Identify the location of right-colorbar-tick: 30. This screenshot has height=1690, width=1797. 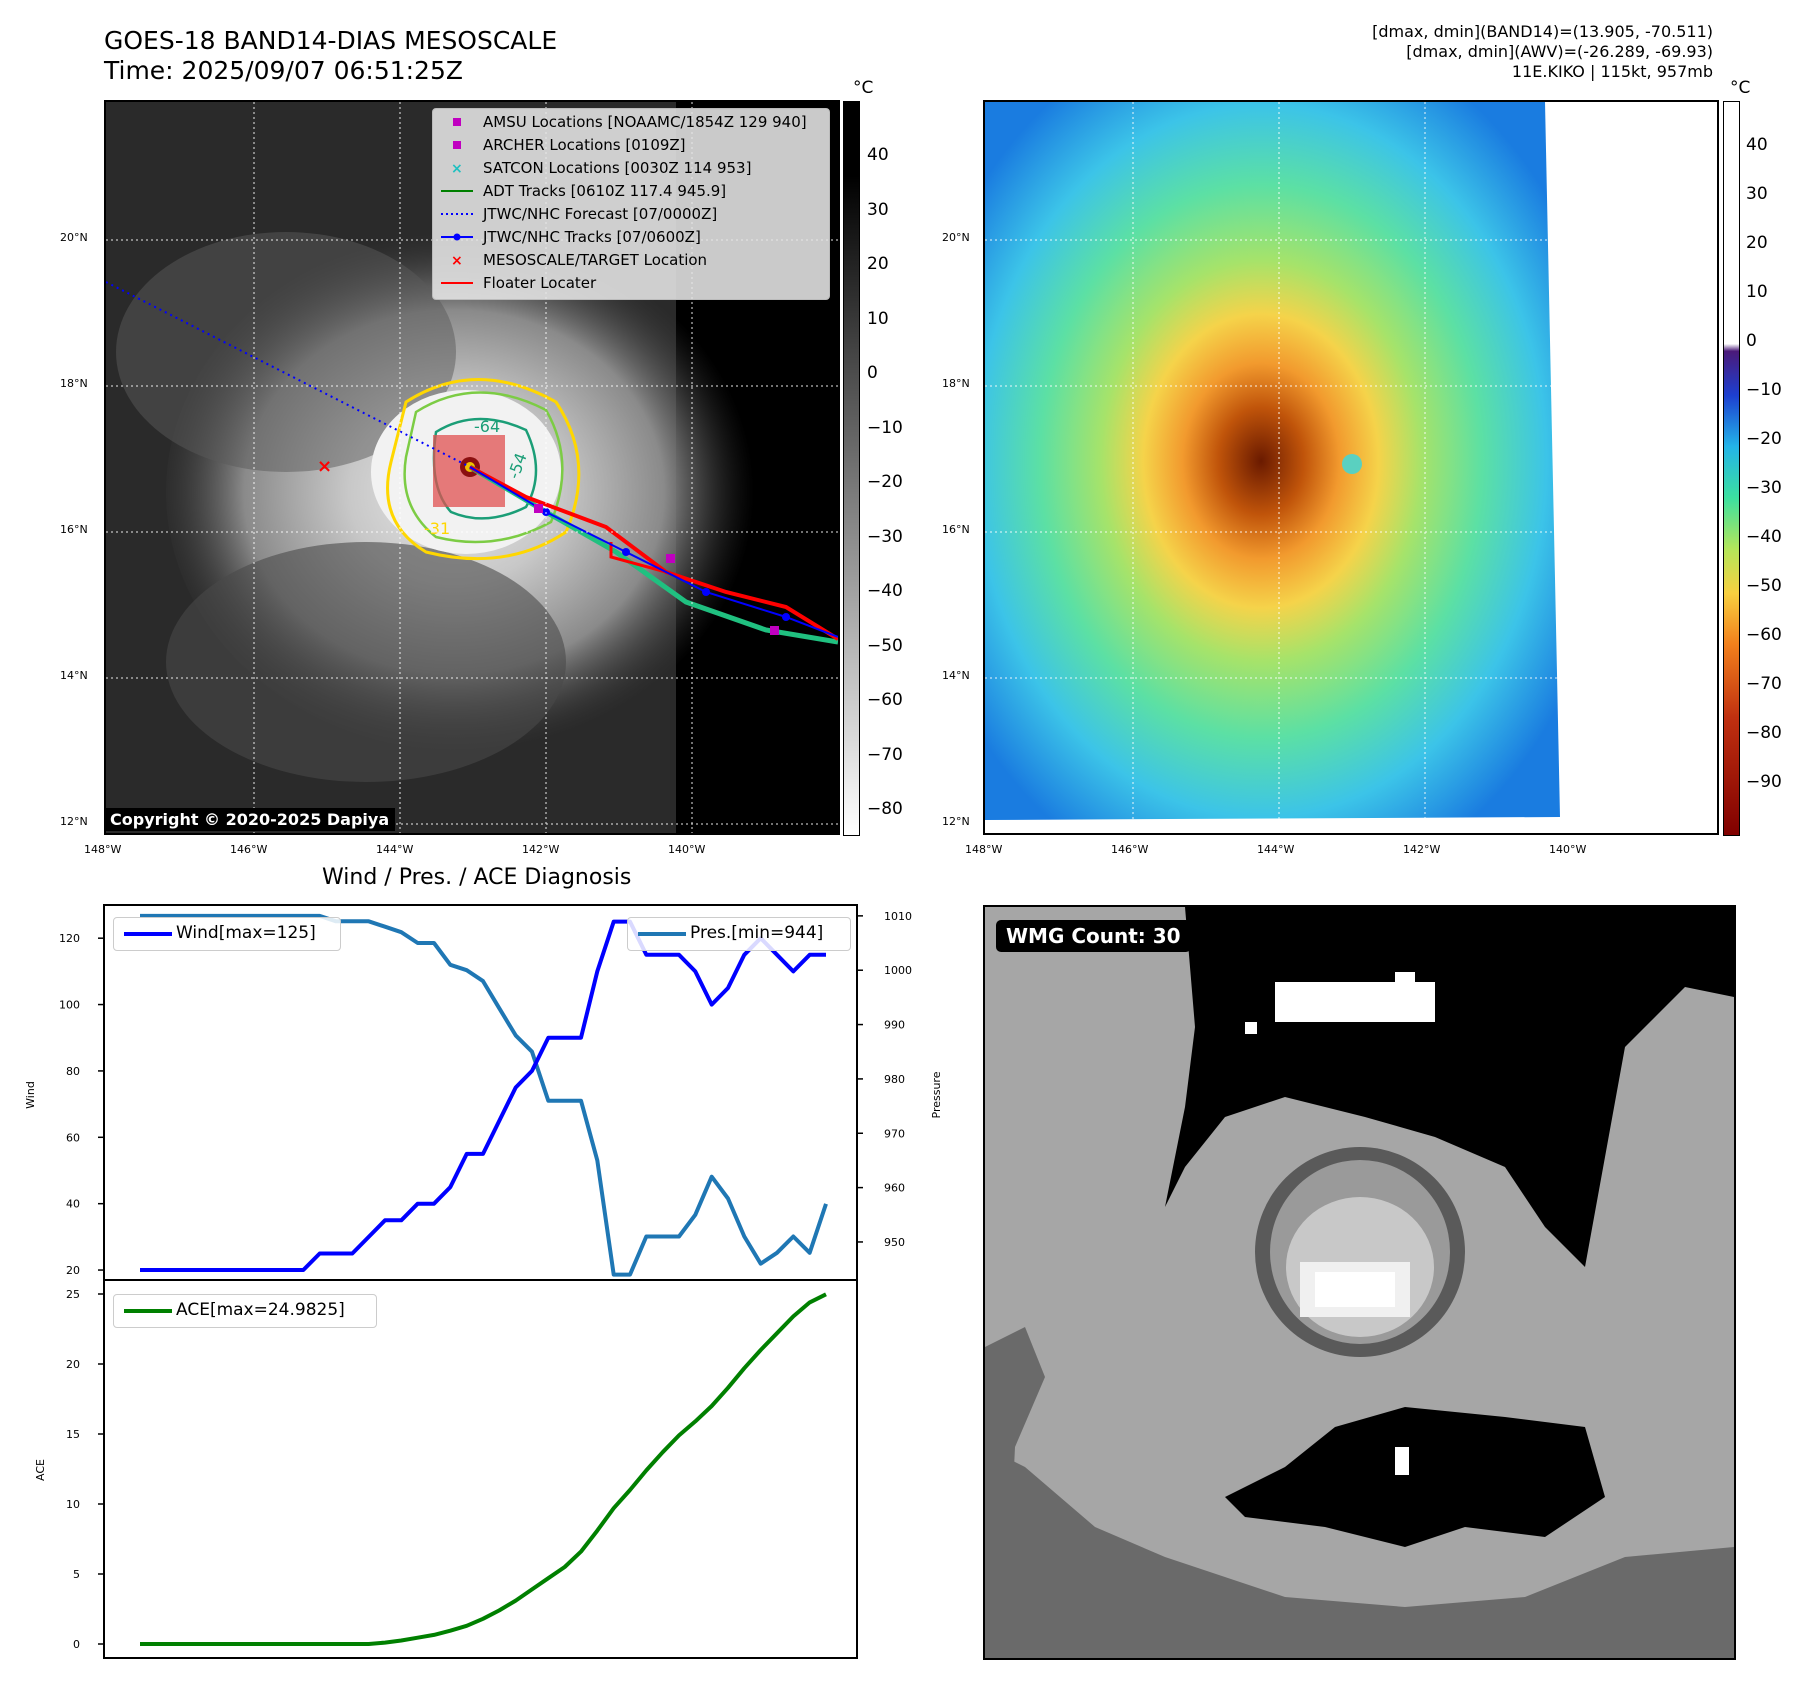
(1757, 194).